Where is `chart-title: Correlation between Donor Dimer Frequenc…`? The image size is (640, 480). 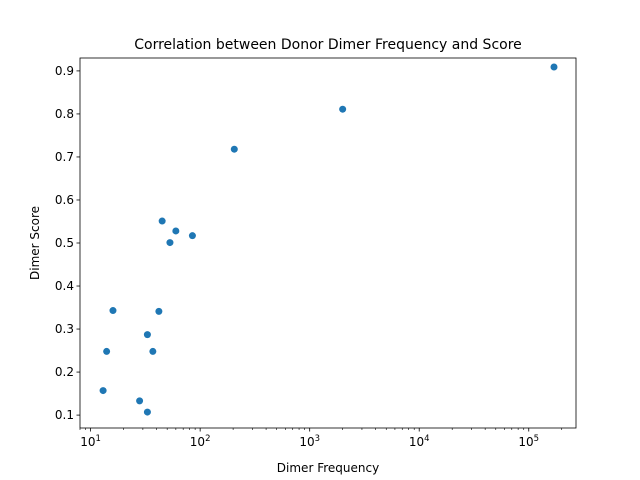
chart-title: Correlation between Donor Dimer Frequenc… is located at coordinates (328, 45).